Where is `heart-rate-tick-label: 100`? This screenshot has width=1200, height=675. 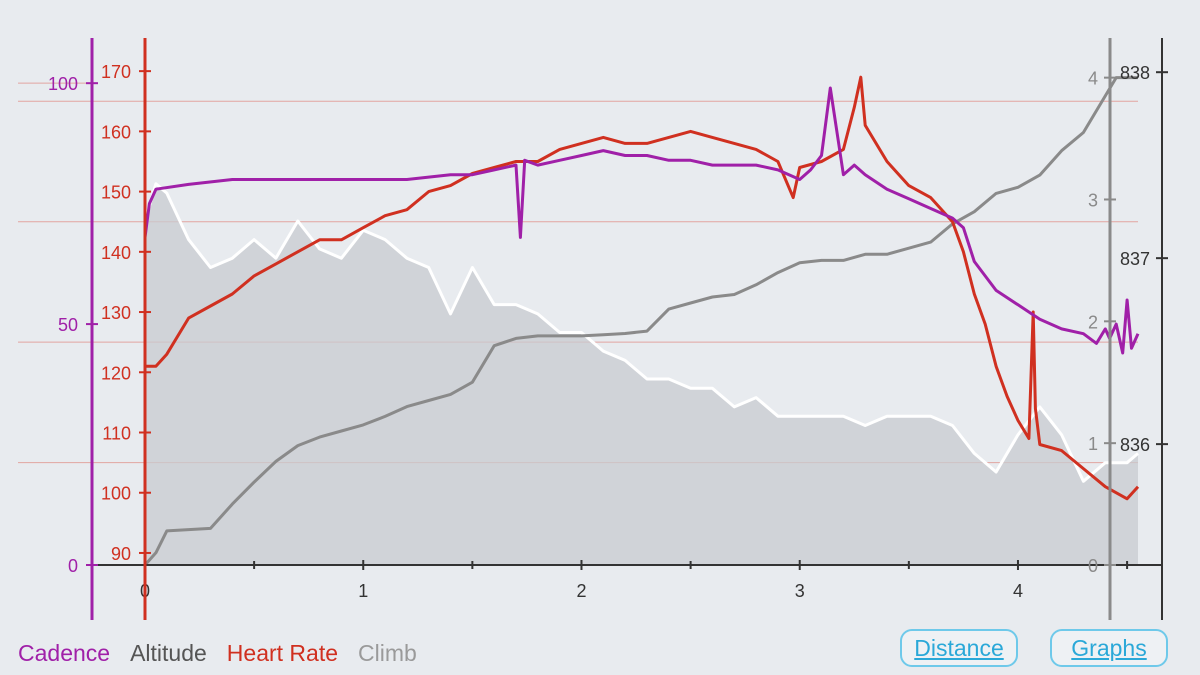
heart-rate-tick-label: 100 is located at coordinates (116, 494).